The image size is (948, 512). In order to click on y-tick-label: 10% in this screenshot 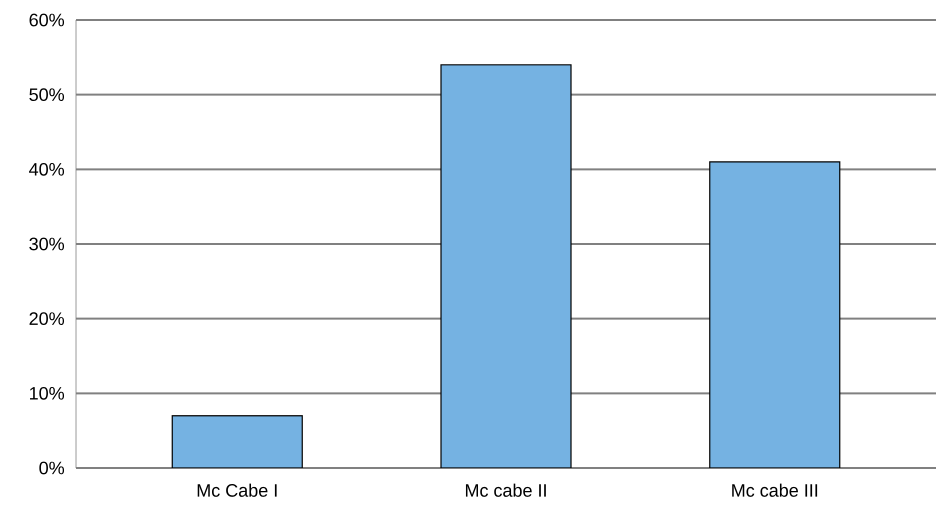, I will do `click(47, 393)`.